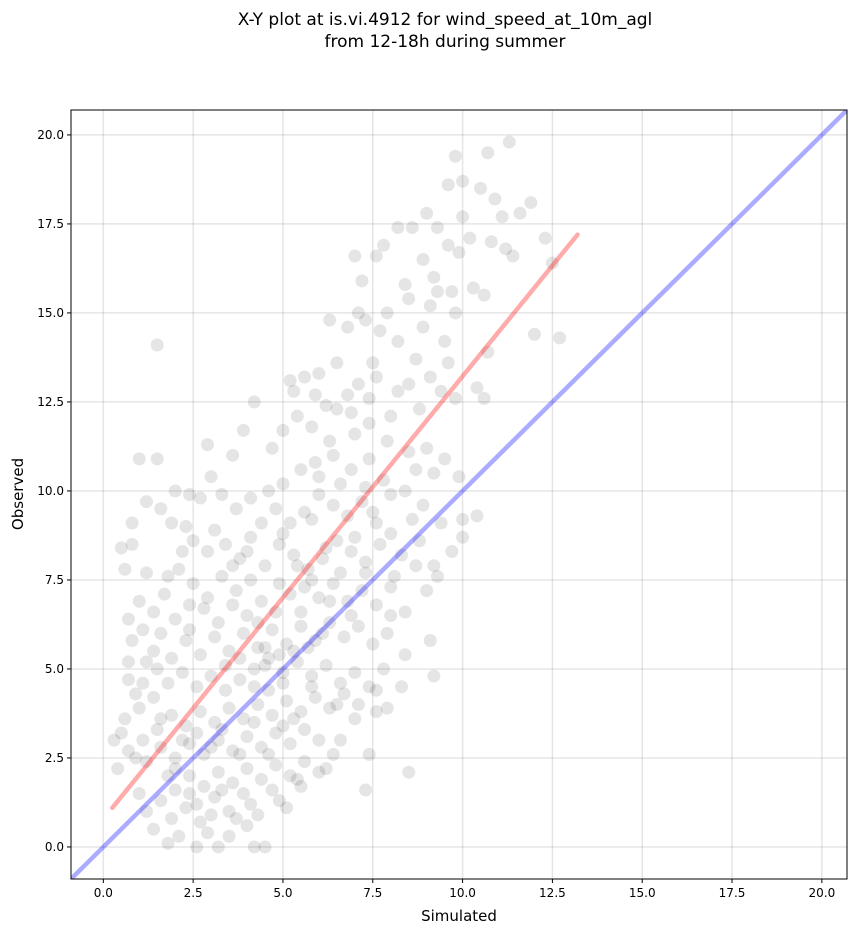 This screenshot has width=856, height=934. What do you see at coordinates (372, 893) in the screenshot?
I see `x-tick-label: 7.5` at bounding box center [372, 893].